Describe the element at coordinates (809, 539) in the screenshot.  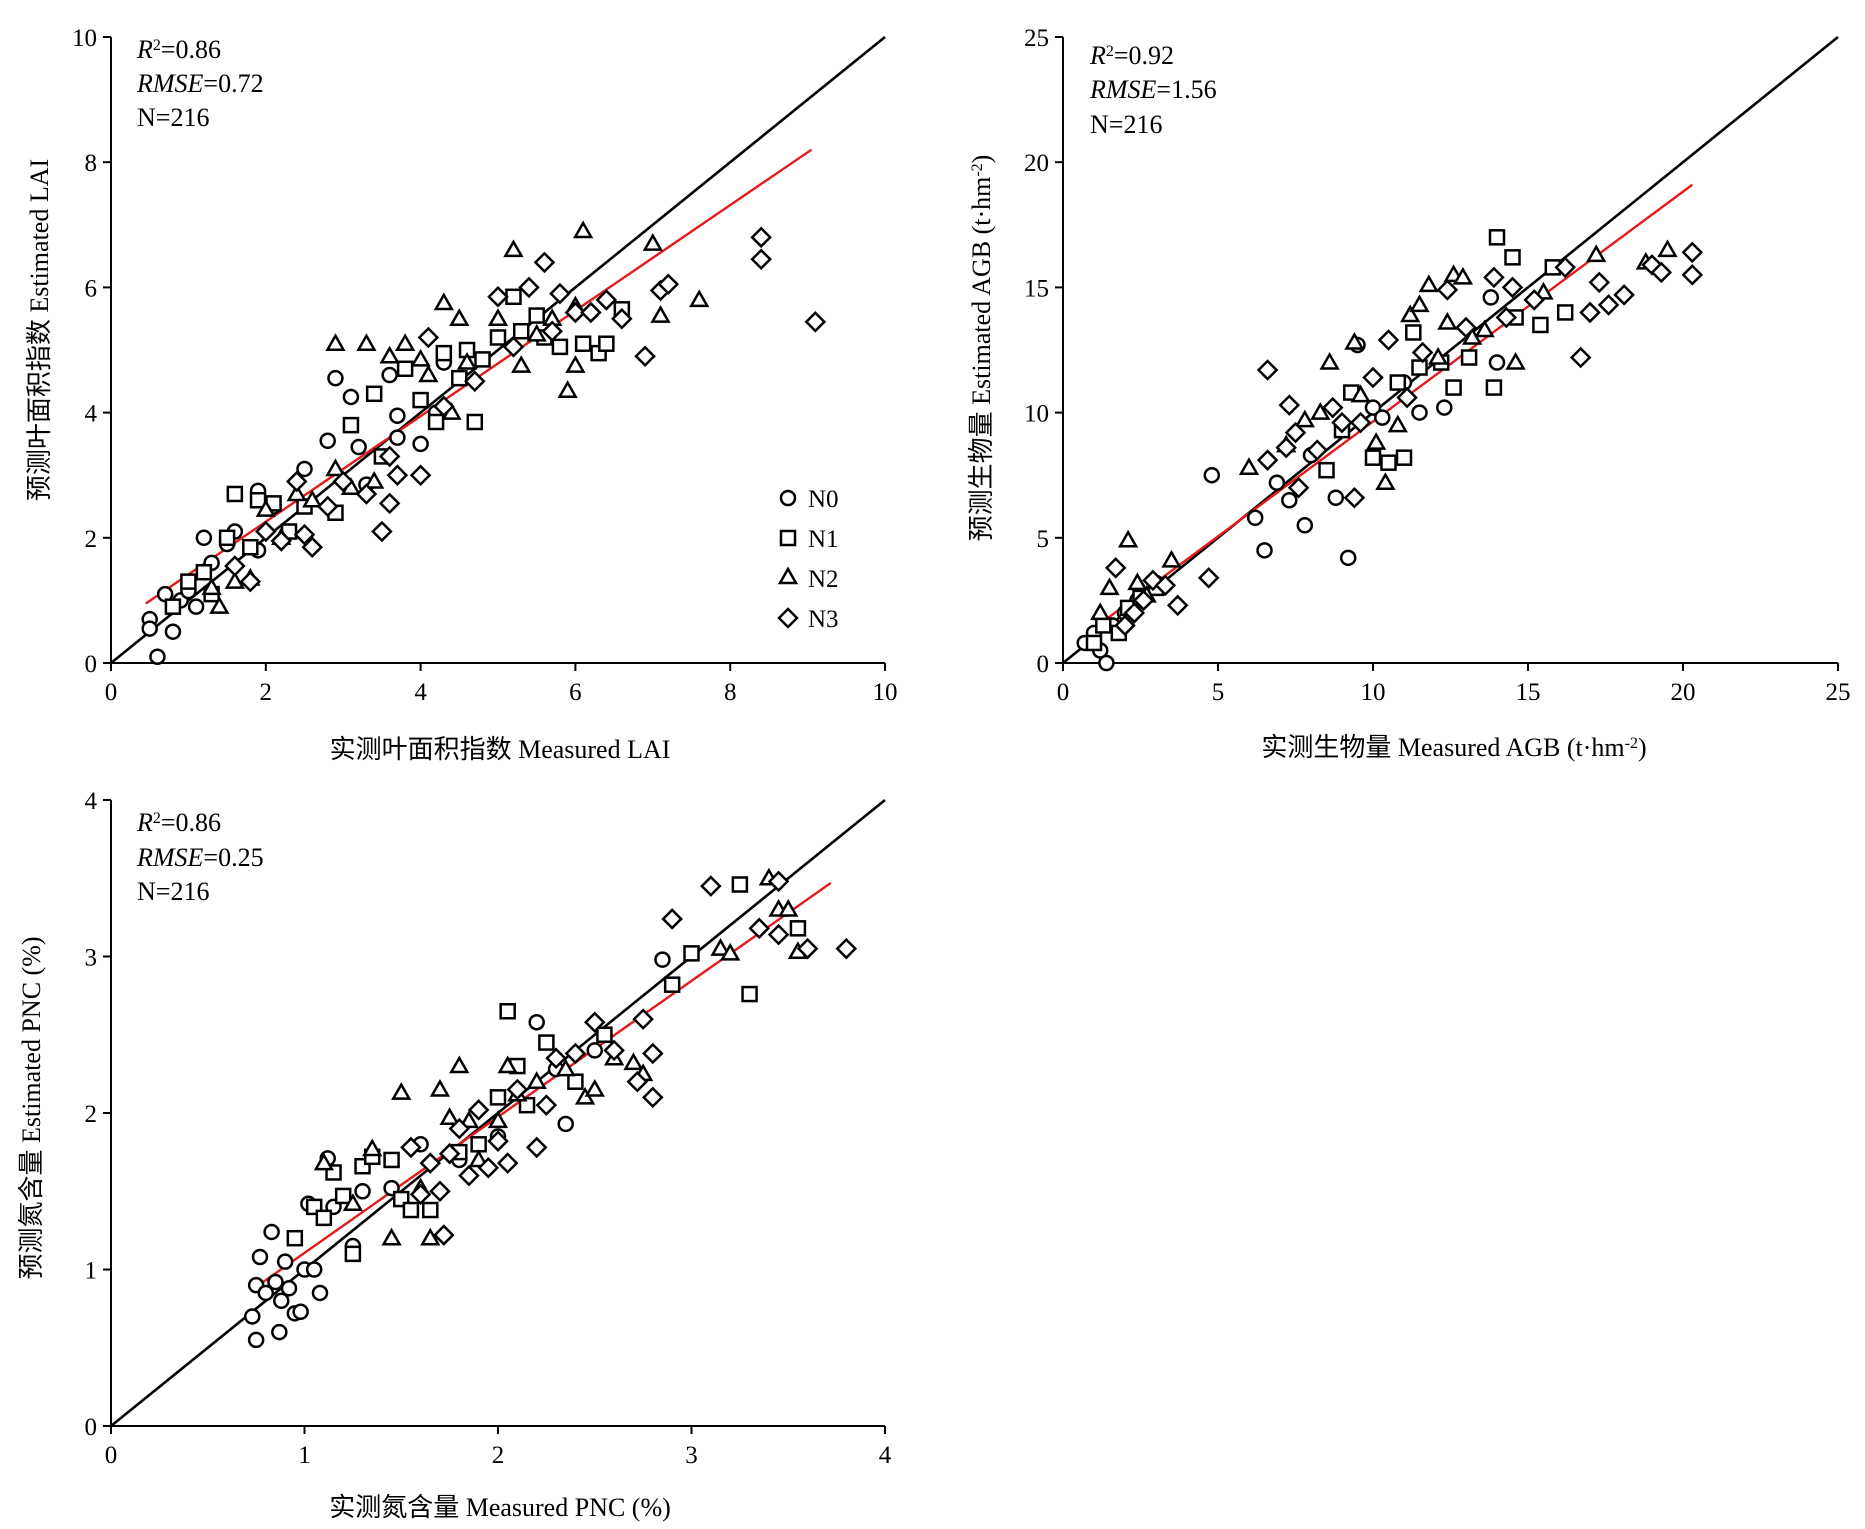
I see `legend-item-n1: N1` at that location.